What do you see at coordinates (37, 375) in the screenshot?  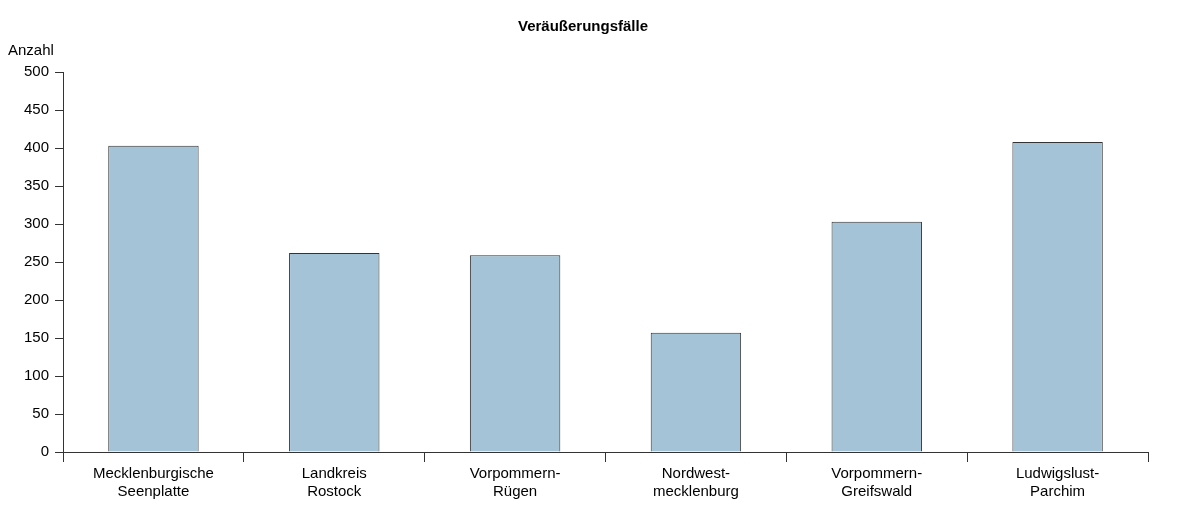 I see `y-tick-label: 100` at bounding box center [37, 375].